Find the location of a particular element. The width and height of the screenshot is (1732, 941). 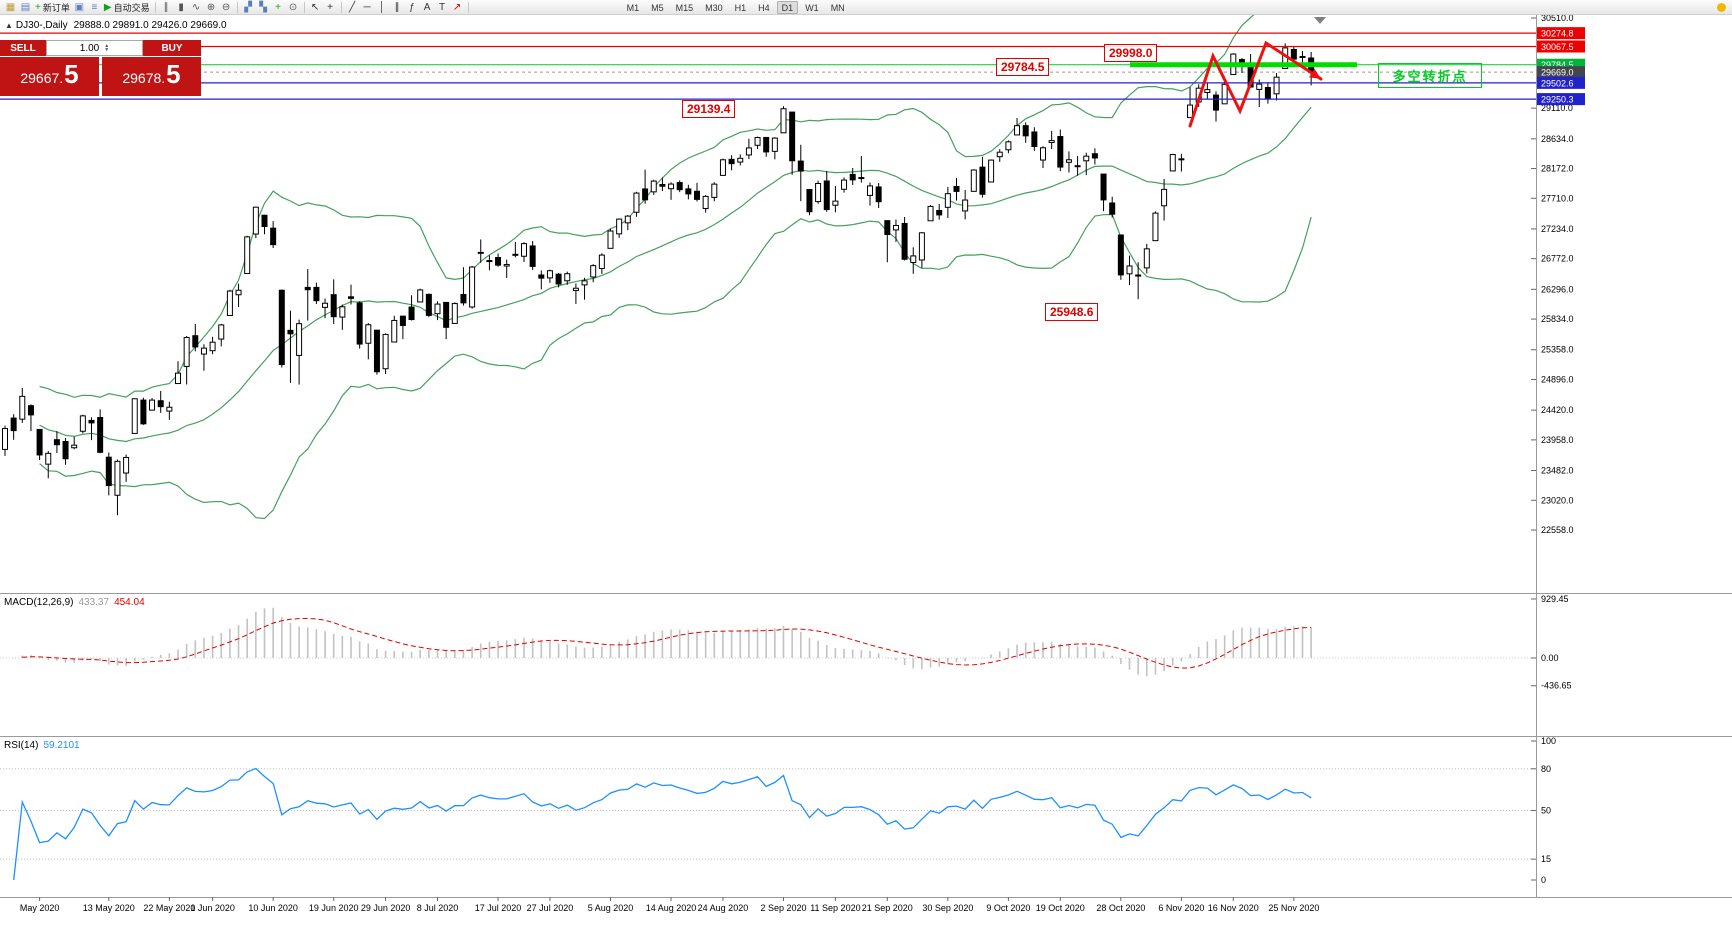

turning-point-note: 多空转折点 is located at coordinates (1430, 75).